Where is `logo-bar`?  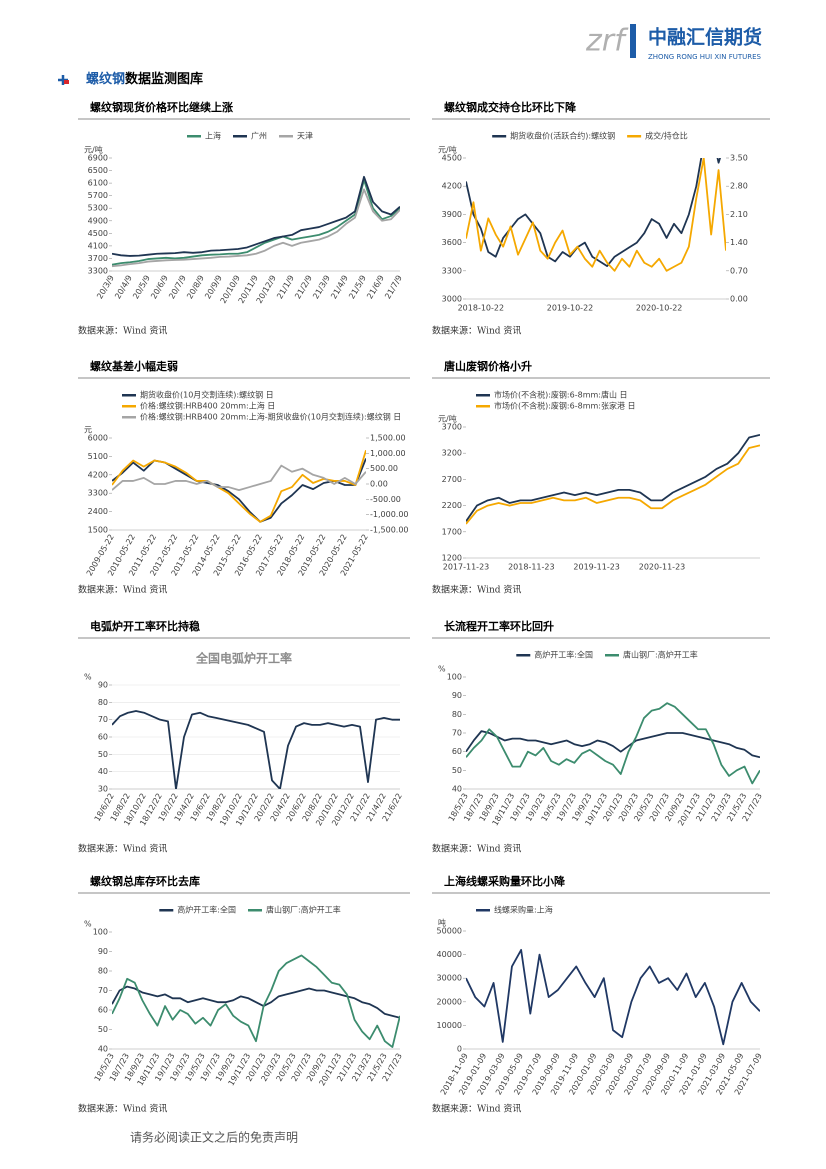
logo-bar is located at coordinates (633, 41).